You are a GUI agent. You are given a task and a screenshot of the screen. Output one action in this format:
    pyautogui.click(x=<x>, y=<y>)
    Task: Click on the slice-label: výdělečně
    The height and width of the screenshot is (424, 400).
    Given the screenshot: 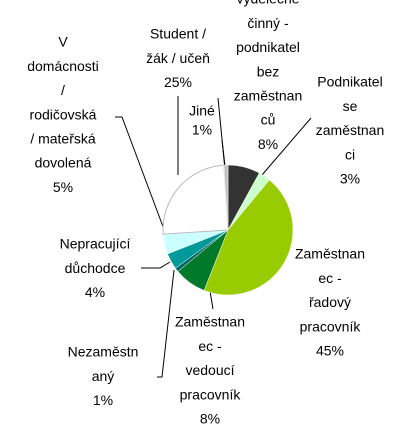 What is the action you would take?
    pyautogui.click(x=267, y=3)
    